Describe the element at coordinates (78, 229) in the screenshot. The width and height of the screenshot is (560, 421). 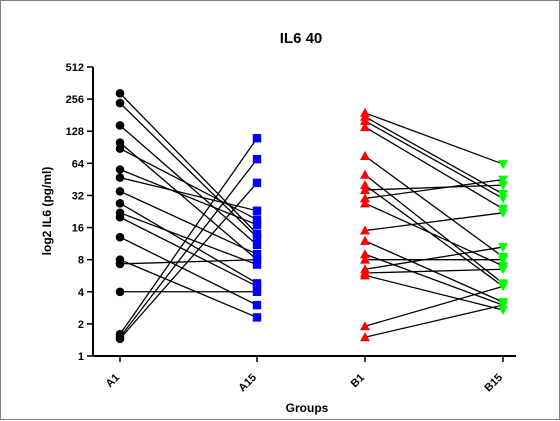
I see `y-tick-label: 16` at that location.